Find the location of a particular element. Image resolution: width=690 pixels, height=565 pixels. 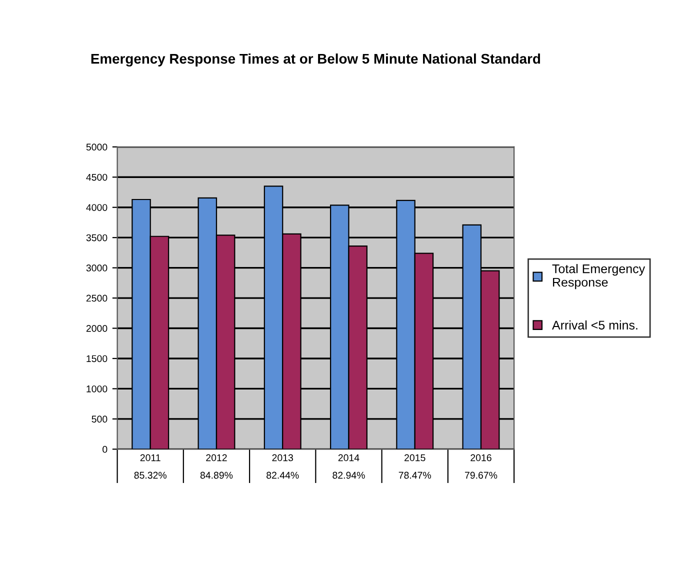

legend-label: Arrival <5 mins. is located at coordinates (595, 325).